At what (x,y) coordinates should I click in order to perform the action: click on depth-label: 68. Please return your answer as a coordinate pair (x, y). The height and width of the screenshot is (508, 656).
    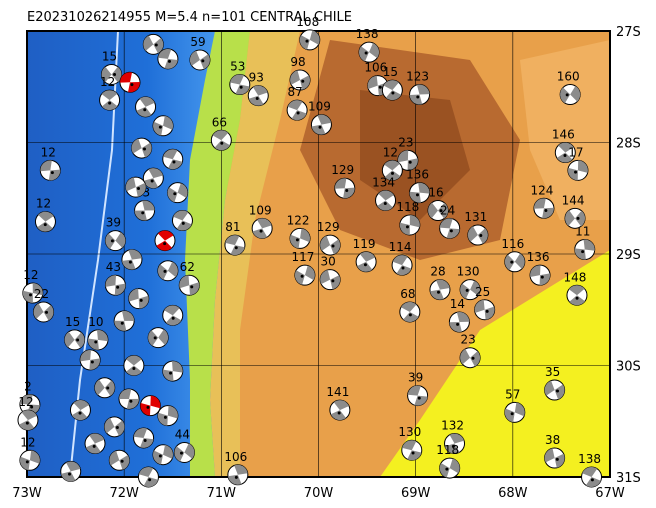
    Looking at the image, I should click on (407, 294).